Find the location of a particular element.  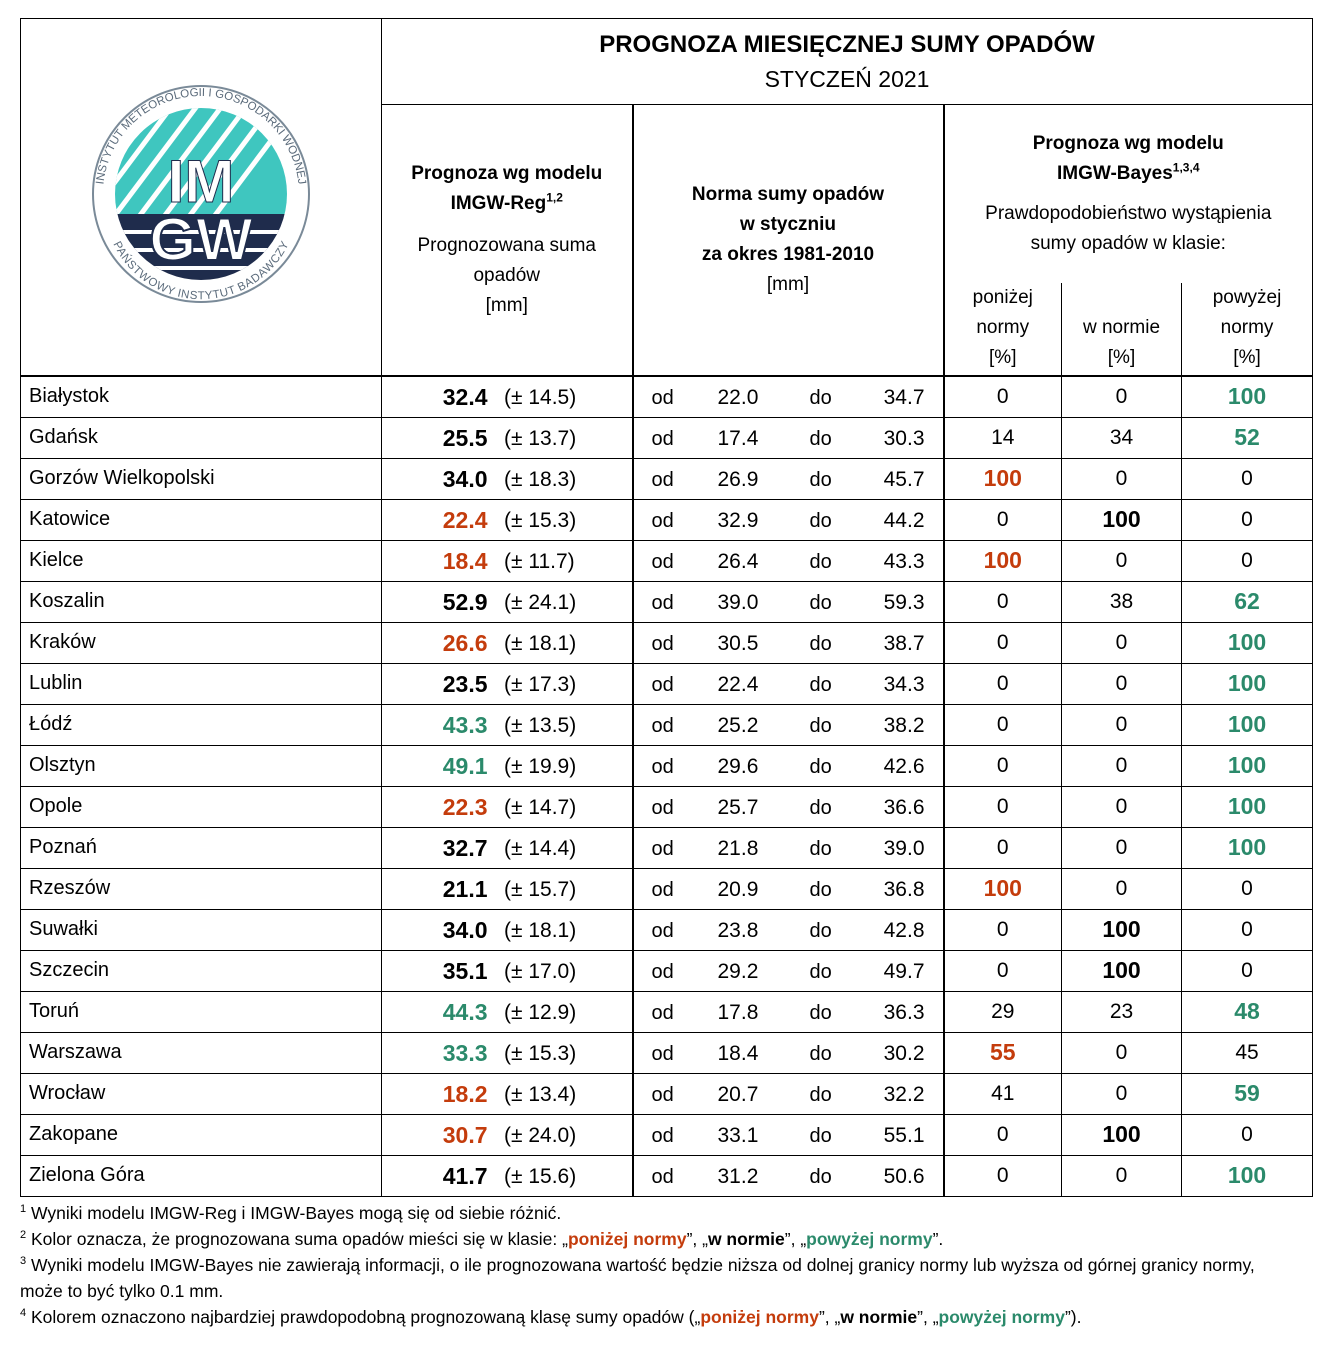

subheader-line: powyżej is located at coordinates (1247, 297).